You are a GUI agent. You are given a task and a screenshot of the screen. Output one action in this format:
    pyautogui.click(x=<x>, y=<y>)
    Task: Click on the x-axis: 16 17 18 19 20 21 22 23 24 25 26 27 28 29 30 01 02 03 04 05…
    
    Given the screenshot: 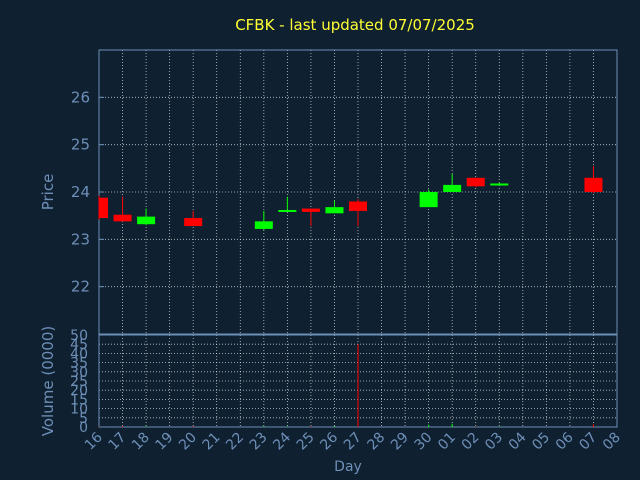 What is the action you would take?
    pyautogui.click(x=353, y=441)
    